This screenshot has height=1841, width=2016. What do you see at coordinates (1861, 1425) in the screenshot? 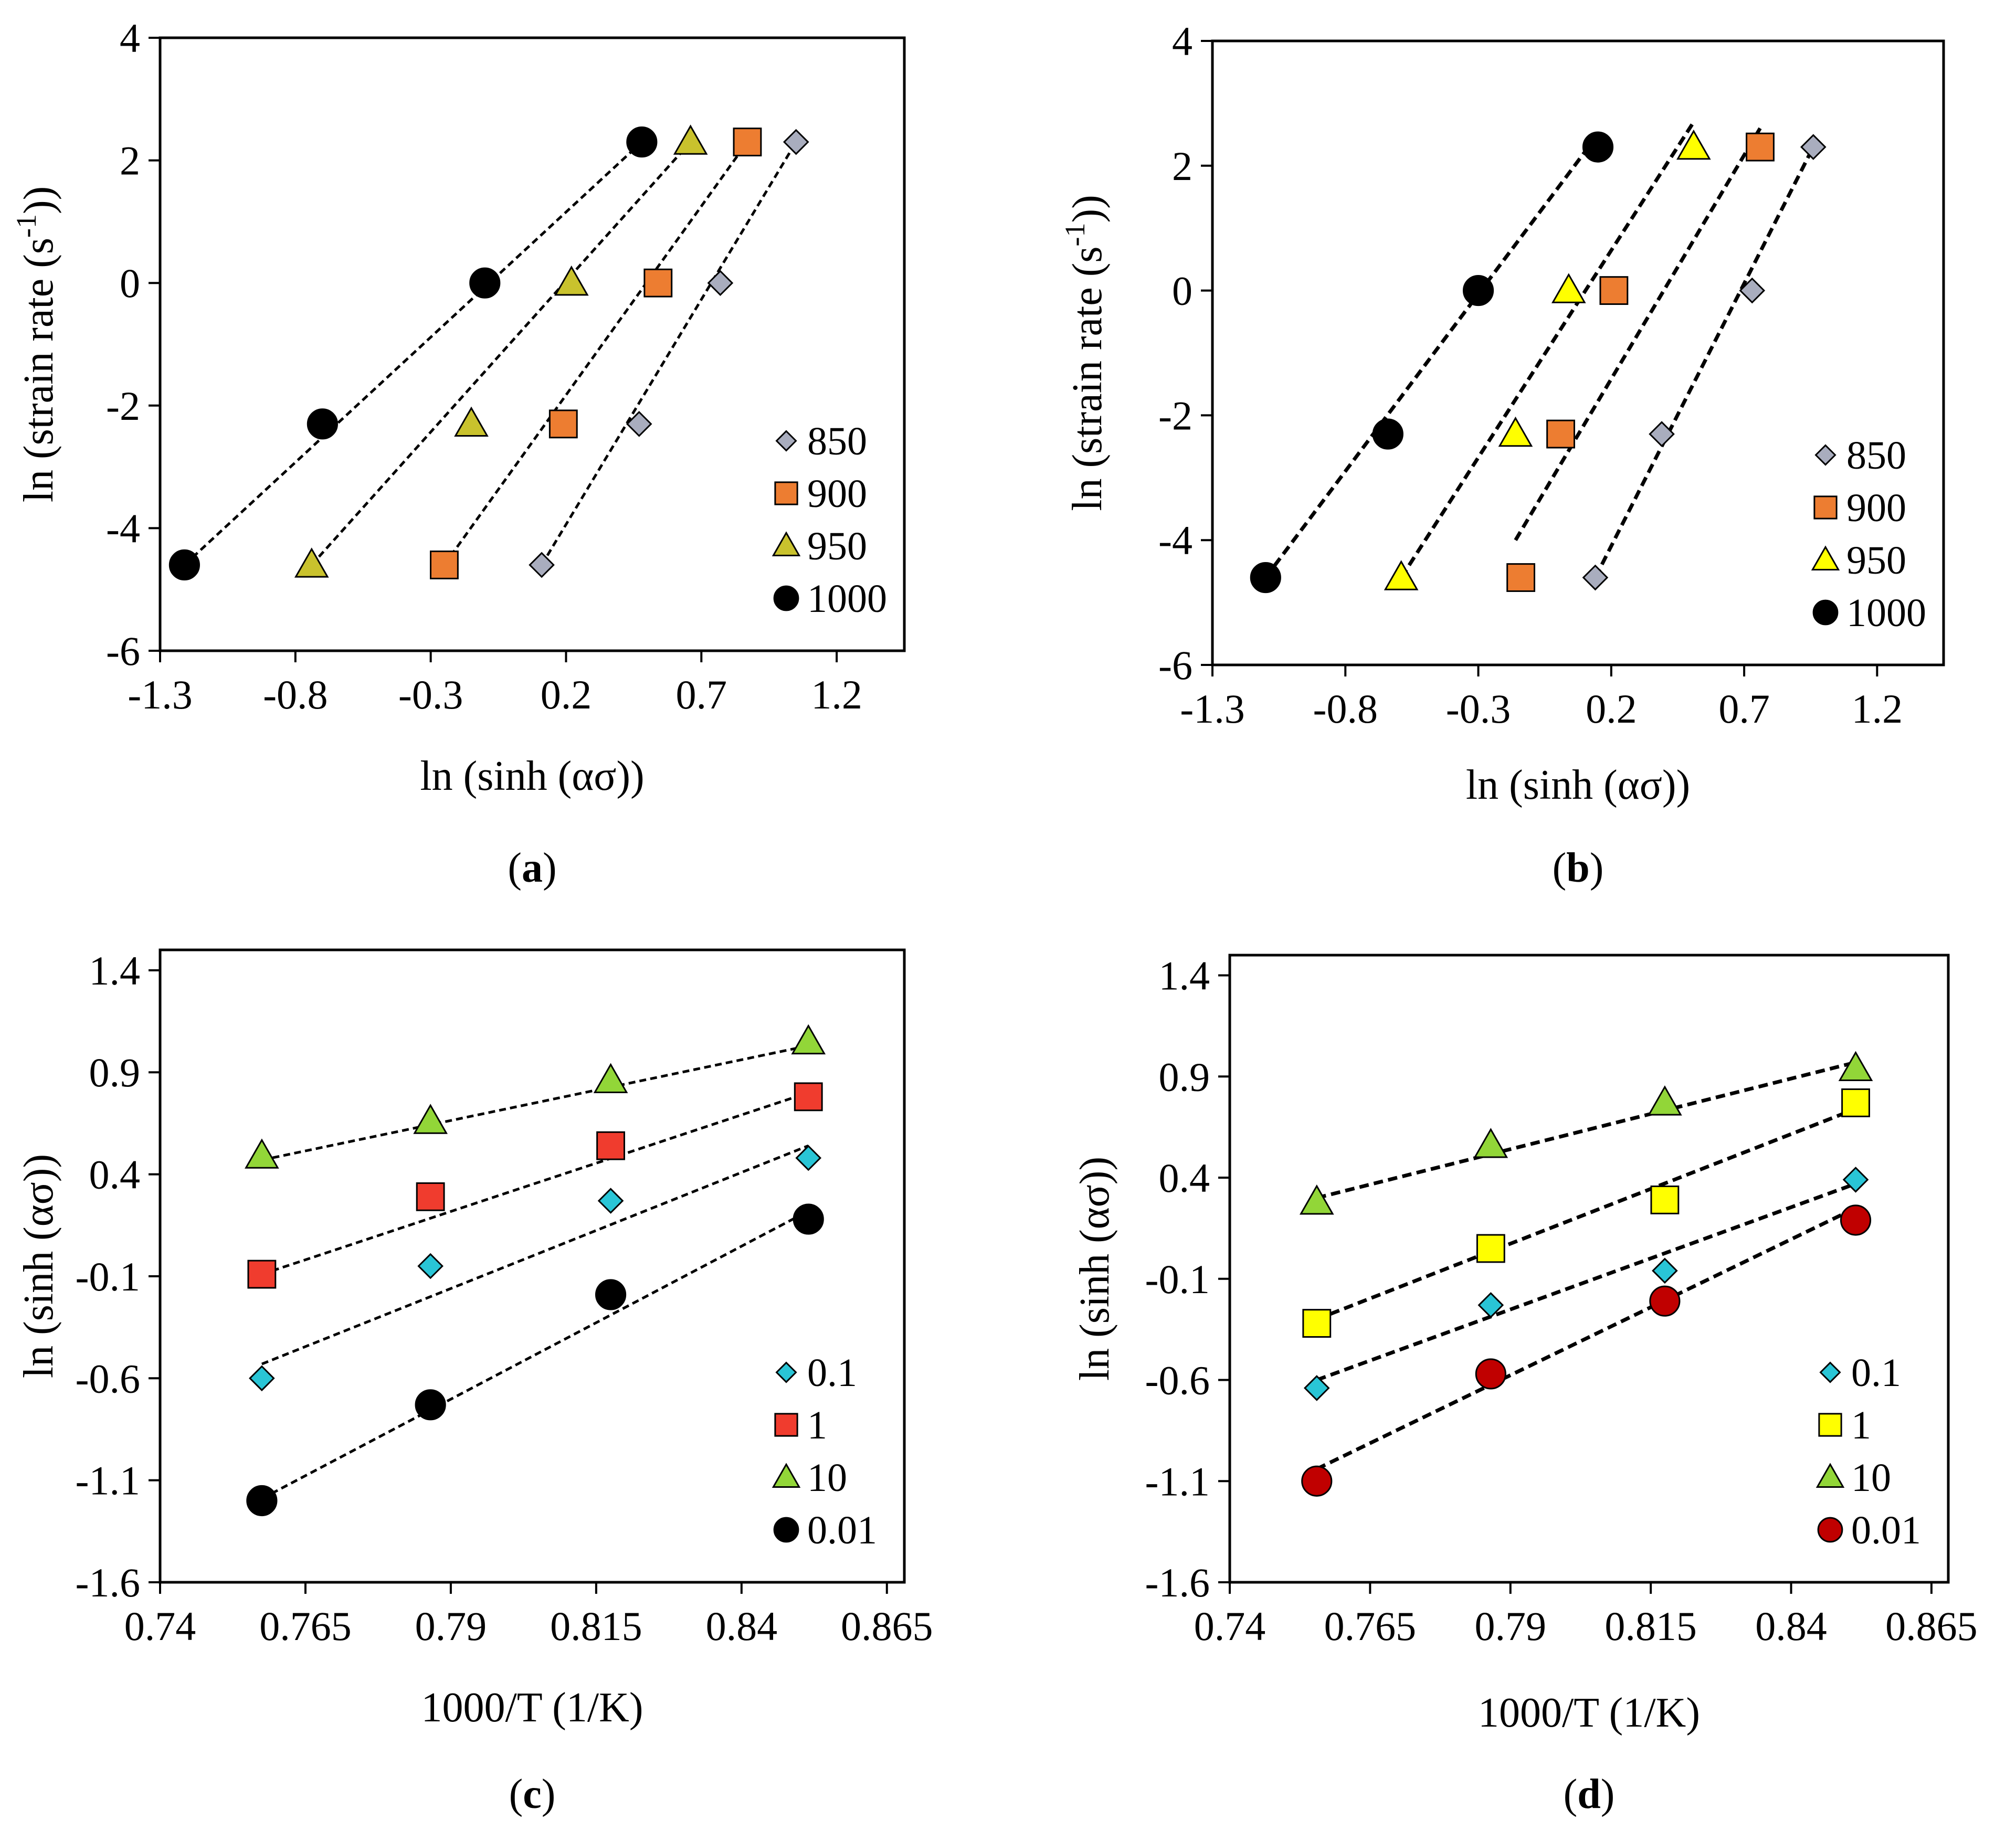
I see `legend-label-1: 1` at bounding box center [1861, 1425].